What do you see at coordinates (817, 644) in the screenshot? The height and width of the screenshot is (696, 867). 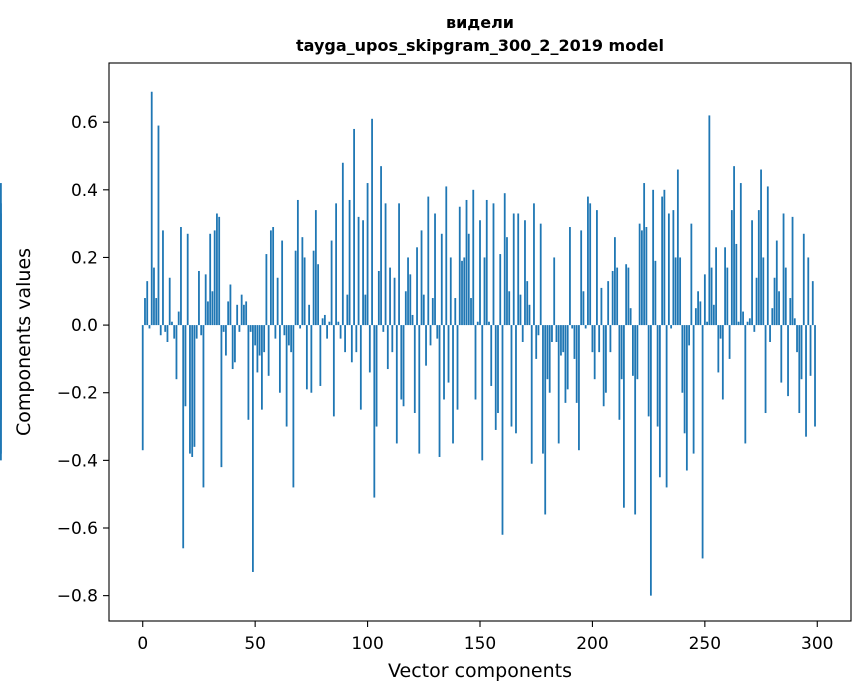 I see `x-tick-label: 300` at bounding box center [817, 644].